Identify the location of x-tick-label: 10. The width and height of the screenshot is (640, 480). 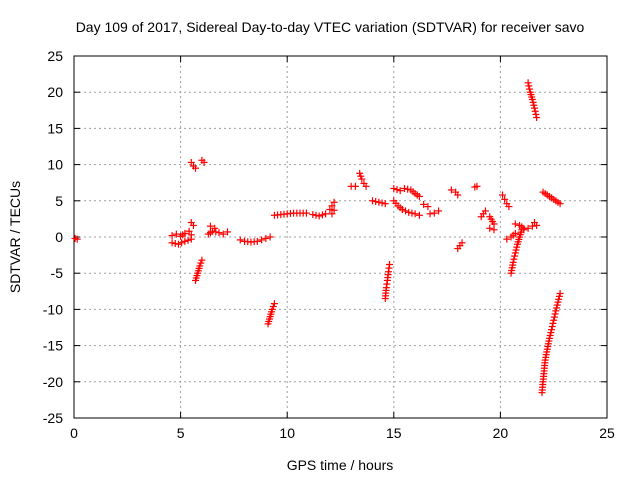
(287, 433).